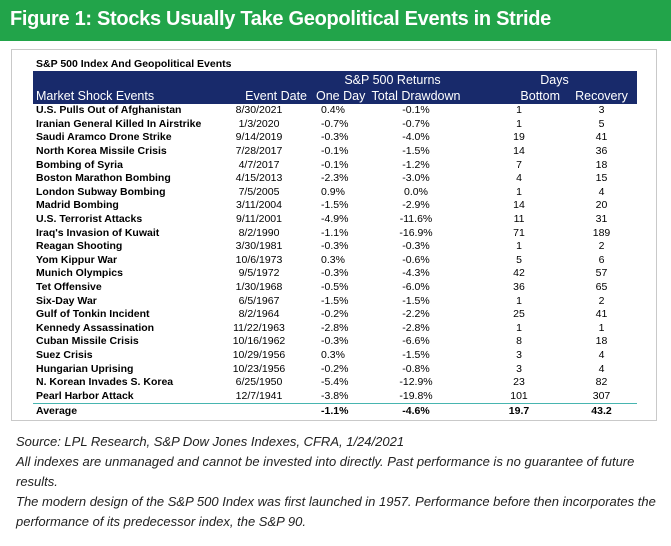 The width and height of the screenshot is (671, 546). What do you see at coordinates (416, 205) in the screenshot?
I see `total-drawdown: -2.9%` at bounding box center [416, 205].